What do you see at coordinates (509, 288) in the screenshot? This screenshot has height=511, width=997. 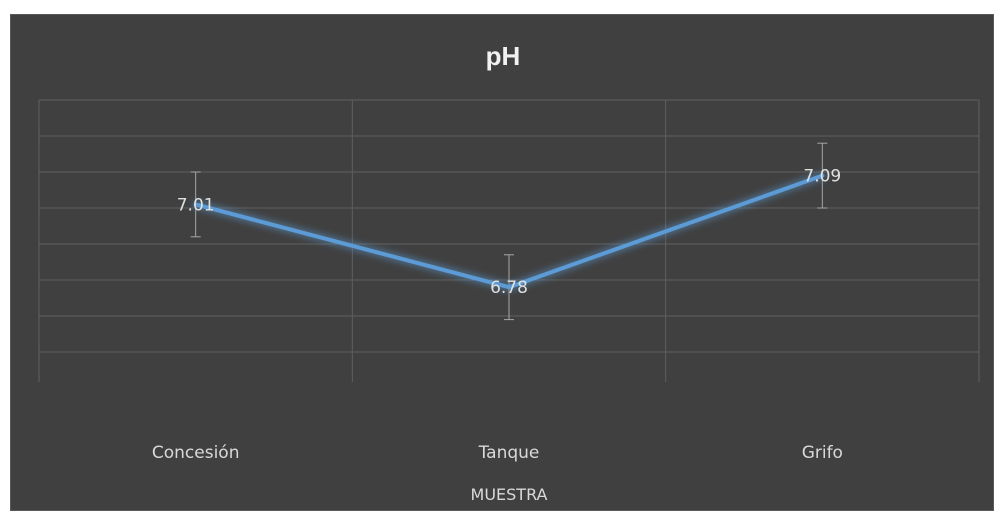 I see `data-label: 6.78` at bounding box center [509, 288].